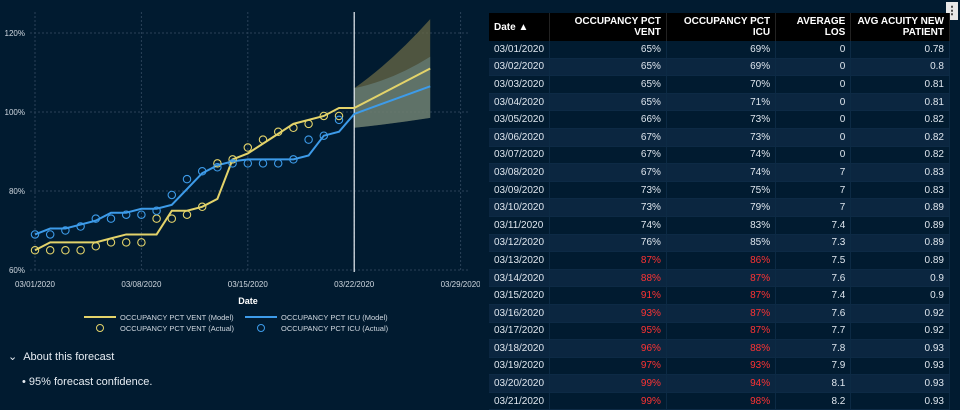 The width and height of the screenshot is (960, 410). What do you see at coordinates (608, 295) in the screenshot?
I see `table-cell: 91%` at bounding box center [608, 295].